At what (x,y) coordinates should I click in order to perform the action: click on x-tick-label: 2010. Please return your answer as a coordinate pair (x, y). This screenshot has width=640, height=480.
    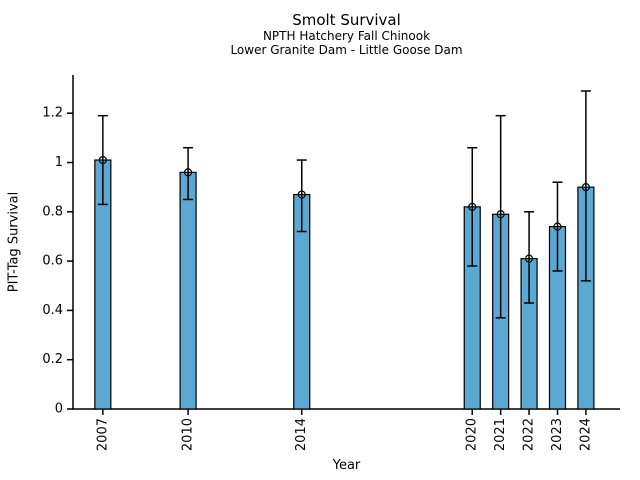
    Looking at the image, I should click on (188, 434).